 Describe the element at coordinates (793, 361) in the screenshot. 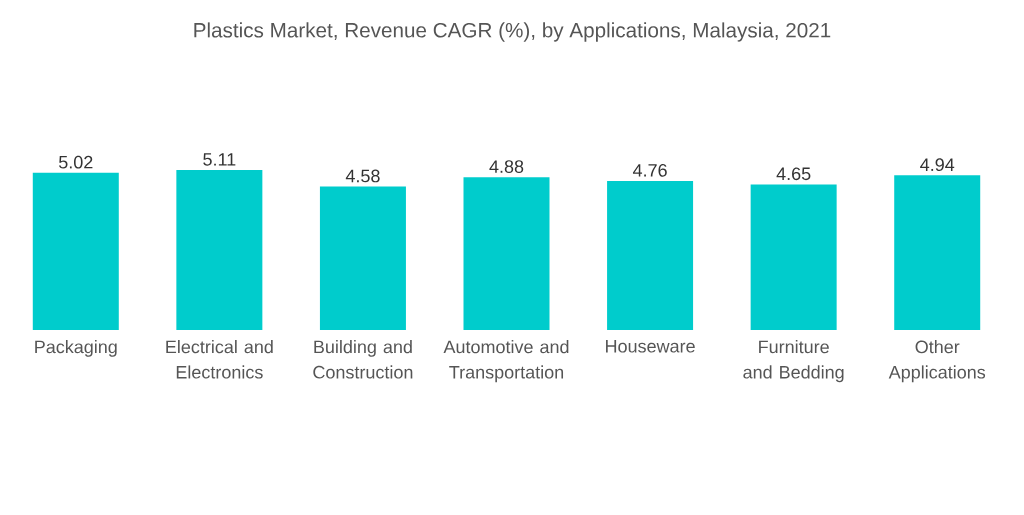

I see `x-tick-label: Furniture and Bedding` at that location.